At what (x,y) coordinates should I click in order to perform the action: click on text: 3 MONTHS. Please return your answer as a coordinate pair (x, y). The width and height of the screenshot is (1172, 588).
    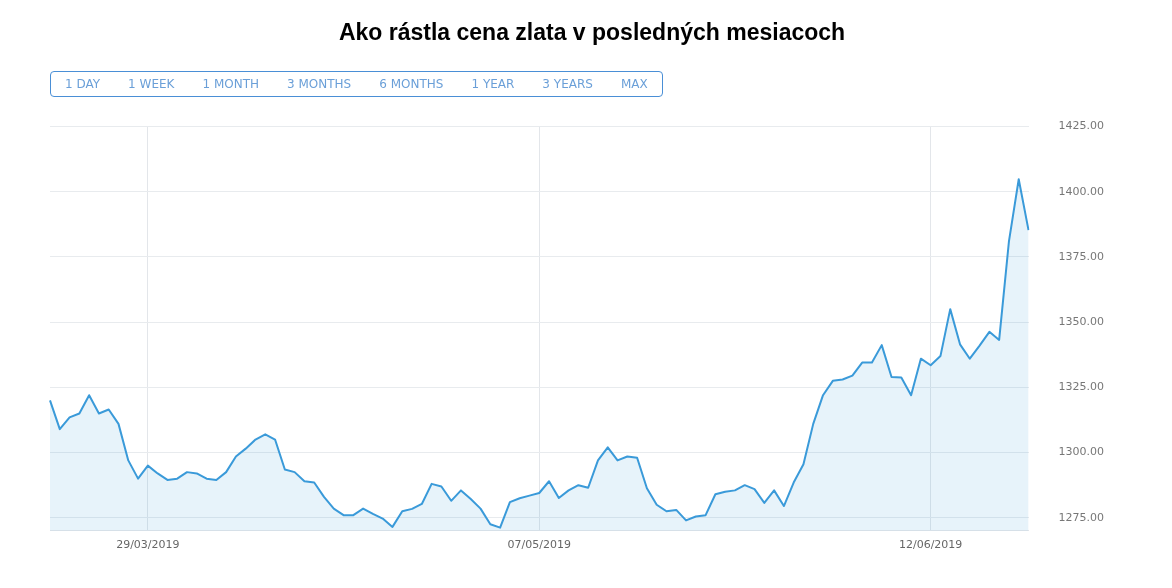
    Looking at the image, I should click on (319, 84).